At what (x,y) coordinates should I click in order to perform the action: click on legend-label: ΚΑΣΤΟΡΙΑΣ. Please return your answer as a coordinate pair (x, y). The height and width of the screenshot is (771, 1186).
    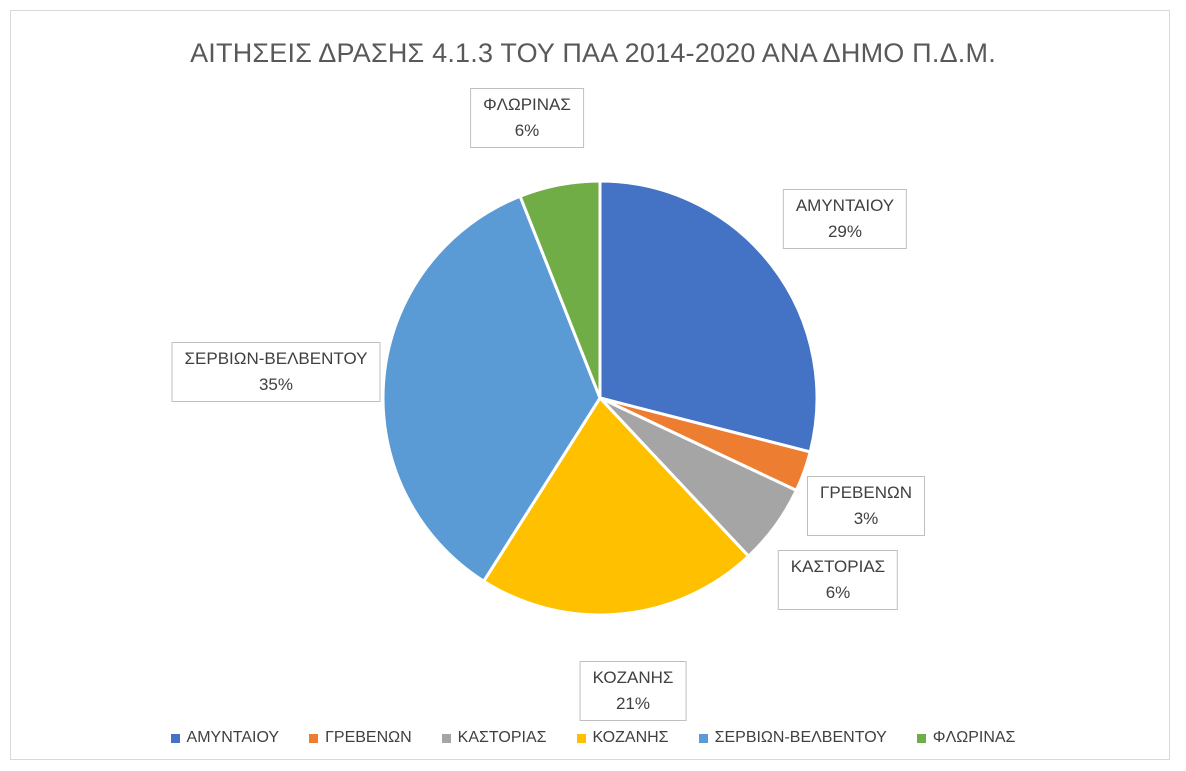
    Looking at the image, I should click on (502, 737).